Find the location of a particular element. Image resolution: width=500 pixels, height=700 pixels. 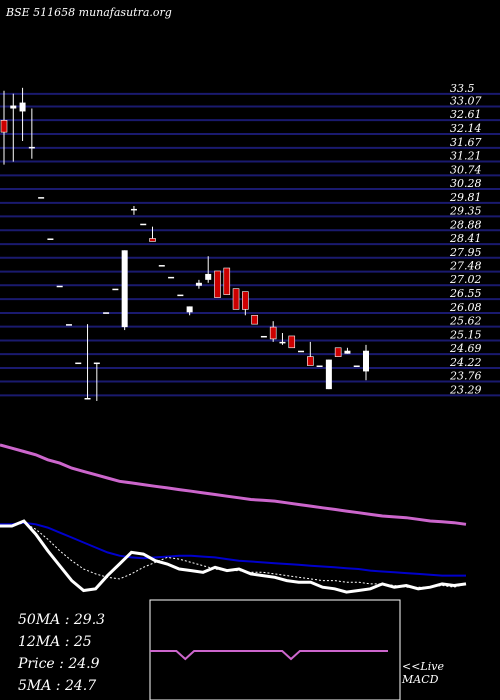

symbol-text: BSE 511658 is located at coordinates (41, 12).